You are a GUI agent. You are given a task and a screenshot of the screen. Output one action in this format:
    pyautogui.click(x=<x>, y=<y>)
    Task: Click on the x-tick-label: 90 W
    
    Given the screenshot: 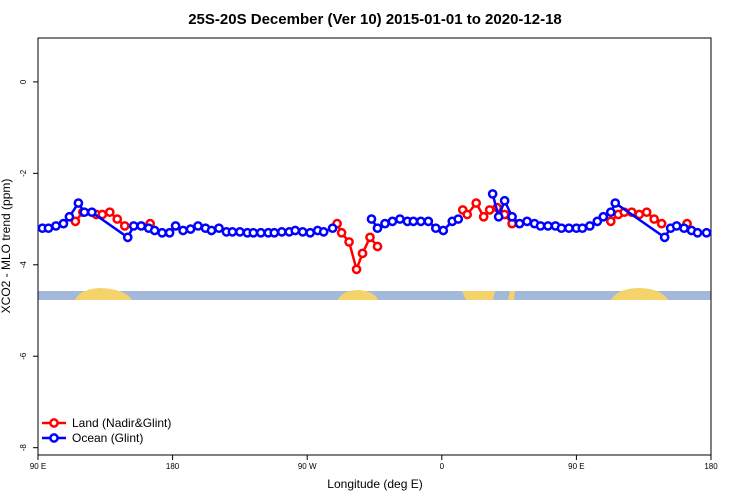 What is the action you would take?
    pyautogui.click(x=307, y=466)
    